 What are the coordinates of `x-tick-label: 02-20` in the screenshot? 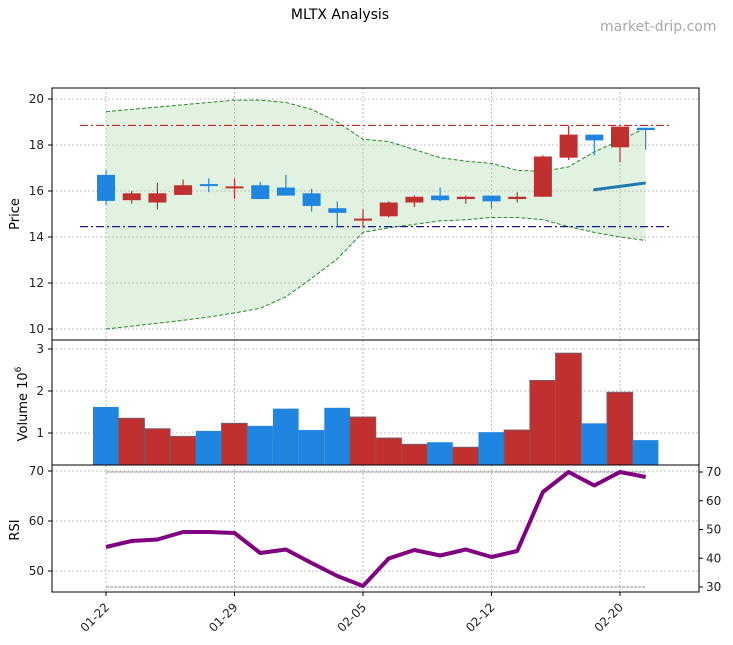 It's located at (609, 617).